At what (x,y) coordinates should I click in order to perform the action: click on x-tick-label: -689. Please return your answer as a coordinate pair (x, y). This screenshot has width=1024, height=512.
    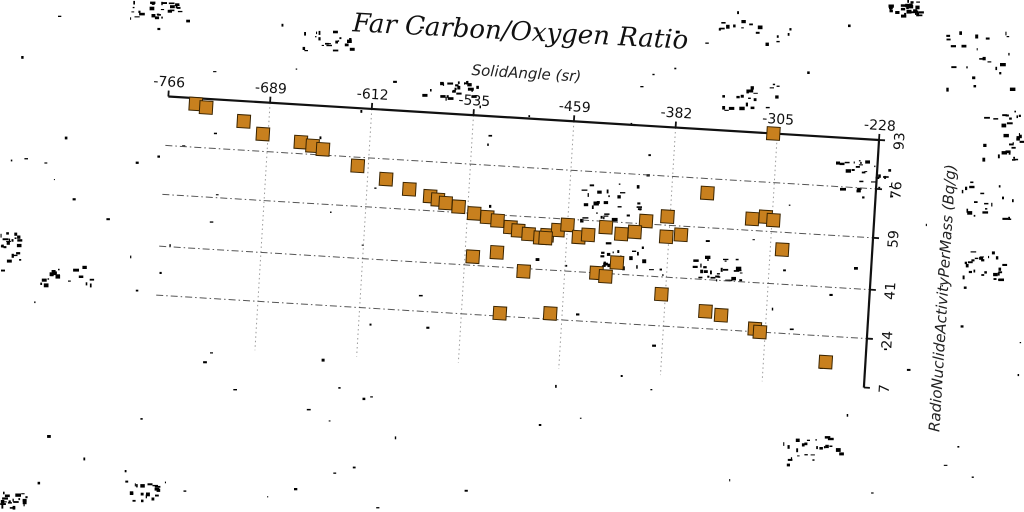
    Looking at the image, I should click on (271, 89).